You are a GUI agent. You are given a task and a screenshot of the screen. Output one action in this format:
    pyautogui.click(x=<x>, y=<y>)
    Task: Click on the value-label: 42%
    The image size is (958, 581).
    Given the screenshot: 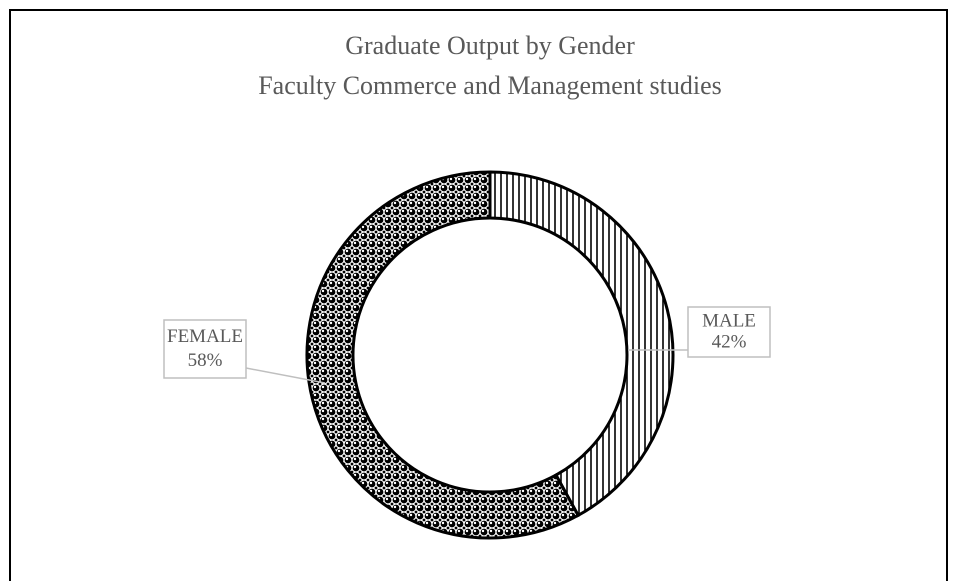 What is the action you would take?
    pyautogui.click(x=729, y=341)
    